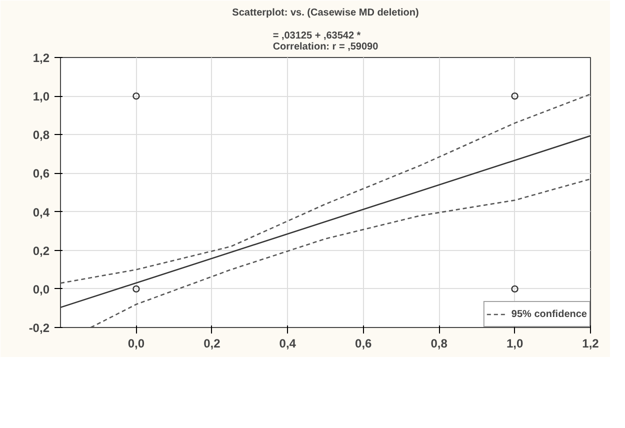 This screenshot has width=625, height=428. I want to click on y-tick-label: 1,2, so click(41, 58).